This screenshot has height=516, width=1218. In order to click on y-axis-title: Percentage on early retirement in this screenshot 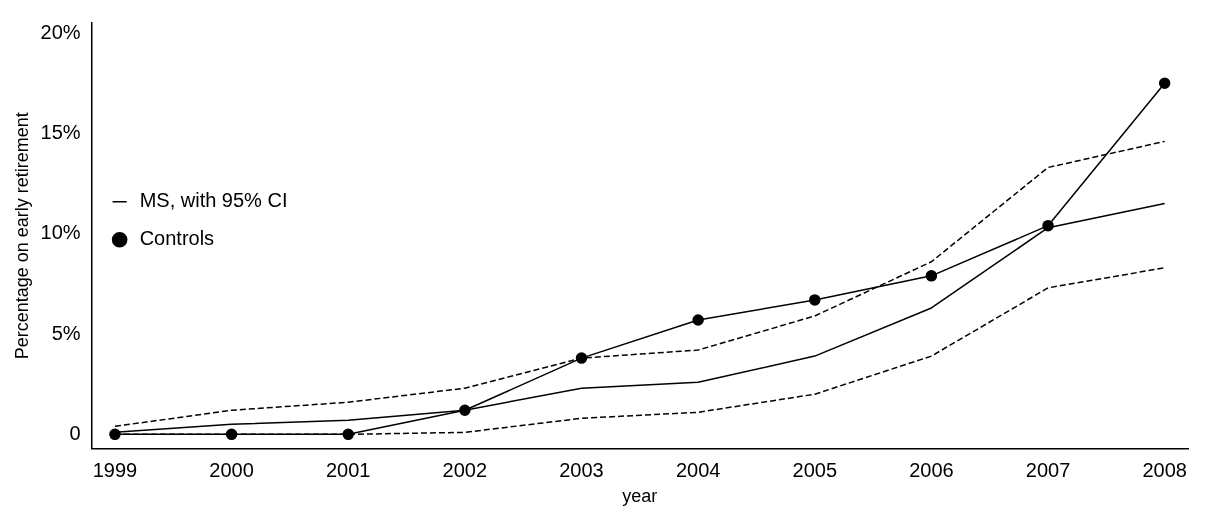, I will do `click(21, 236)`.